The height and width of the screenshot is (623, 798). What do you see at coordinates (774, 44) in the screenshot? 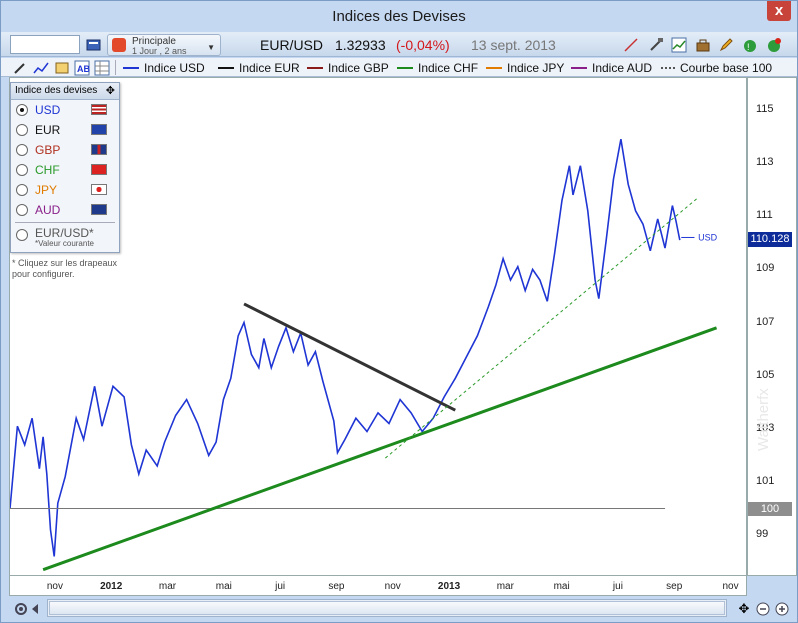
I see `alert-bell-icon` at bounding box center [774, 44].